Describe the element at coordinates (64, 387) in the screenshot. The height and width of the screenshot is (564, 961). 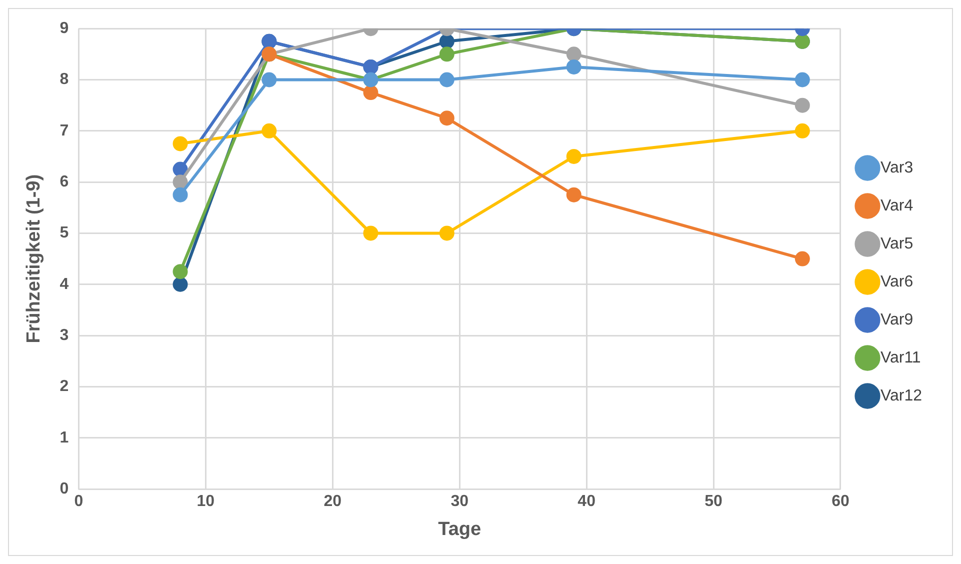
I see `y-tick-label: 2` at that location.